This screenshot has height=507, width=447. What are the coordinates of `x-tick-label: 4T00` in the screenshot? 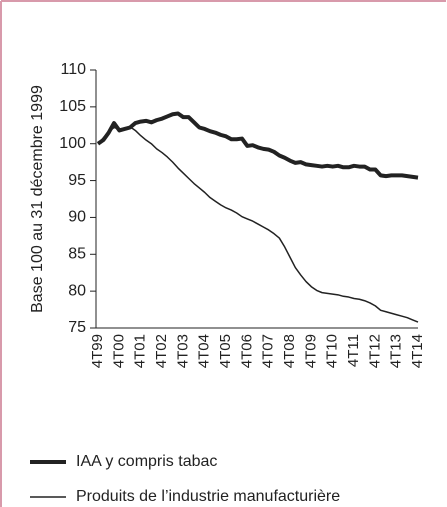 It's located at (118, 351).